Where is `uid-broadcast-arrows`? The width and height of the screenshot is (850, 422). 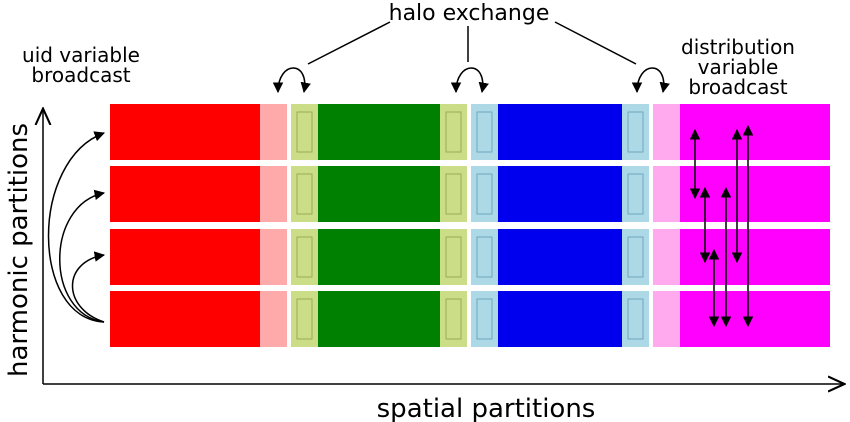 uid-broadcast-arrows is located at coordinates (76, 227).